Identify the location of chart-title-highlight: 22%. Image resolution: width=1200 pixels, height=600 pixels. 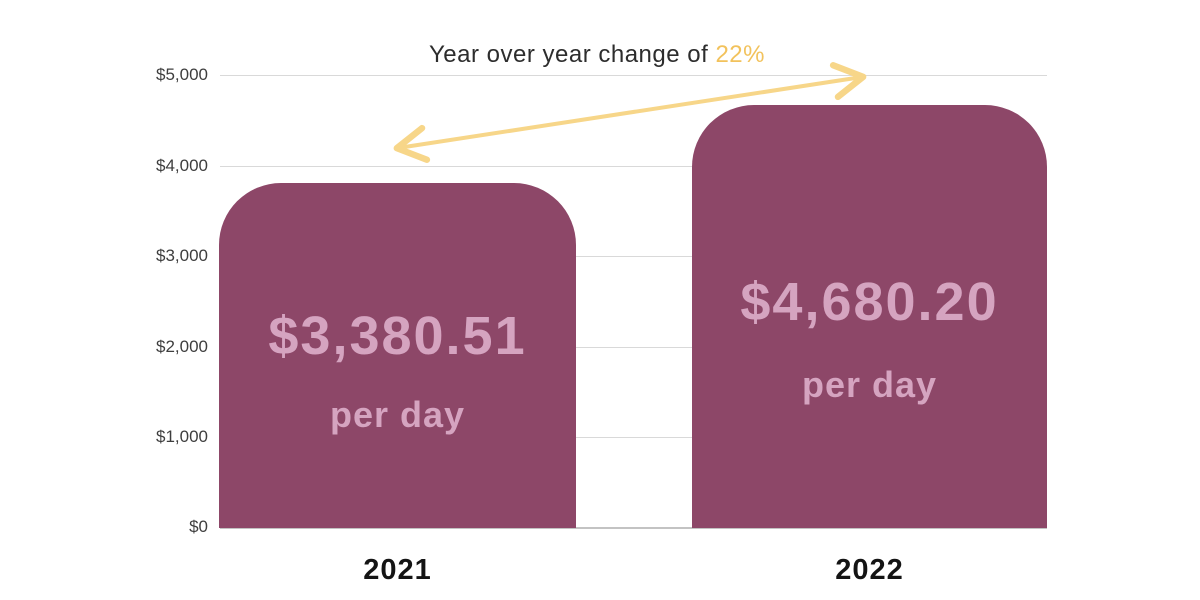
(740, 54).